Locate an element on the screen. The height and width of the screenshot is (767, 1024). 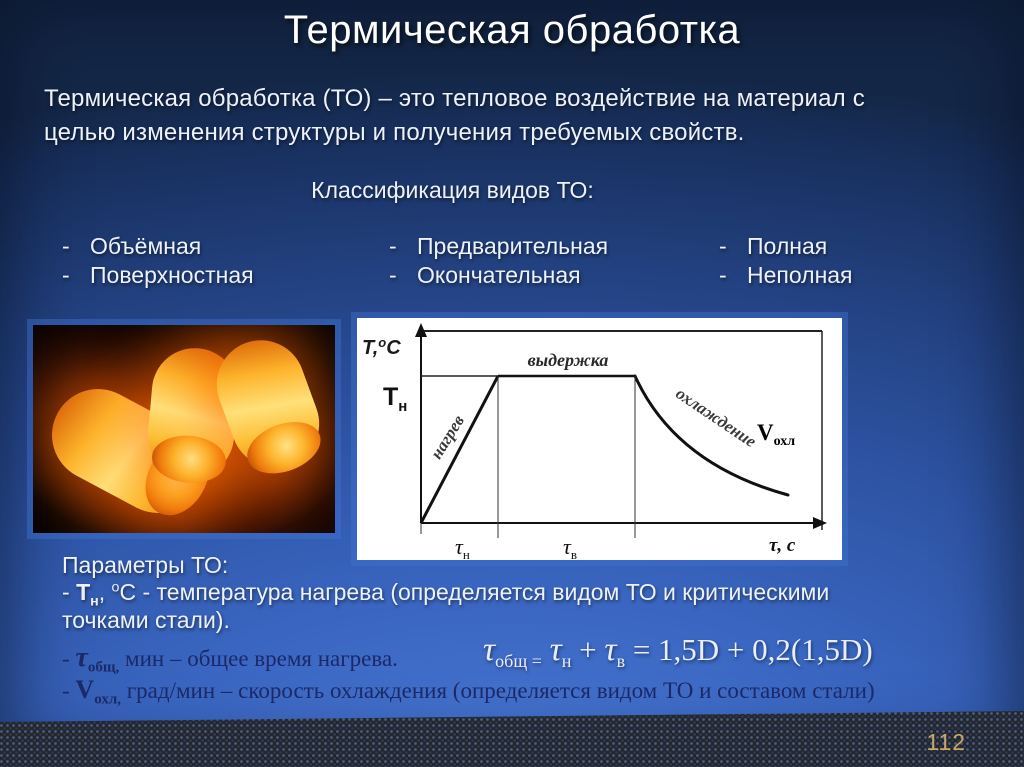
list-item: - Окончательная is located at coordinates (498, 276).